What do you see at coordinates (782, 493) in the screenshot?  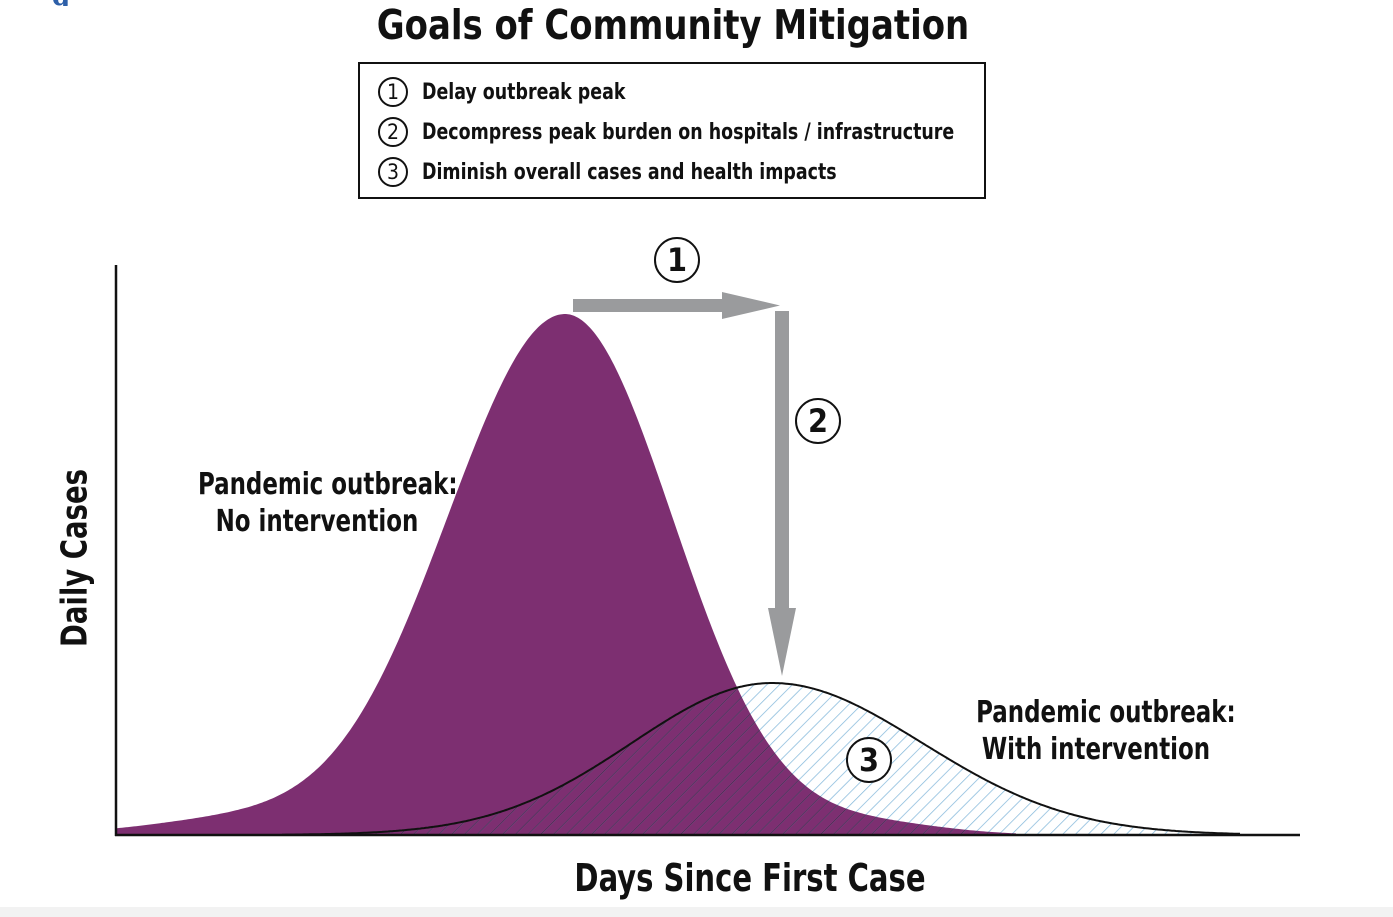 I see `decompress-arrow` at bounding box center [782, 493].